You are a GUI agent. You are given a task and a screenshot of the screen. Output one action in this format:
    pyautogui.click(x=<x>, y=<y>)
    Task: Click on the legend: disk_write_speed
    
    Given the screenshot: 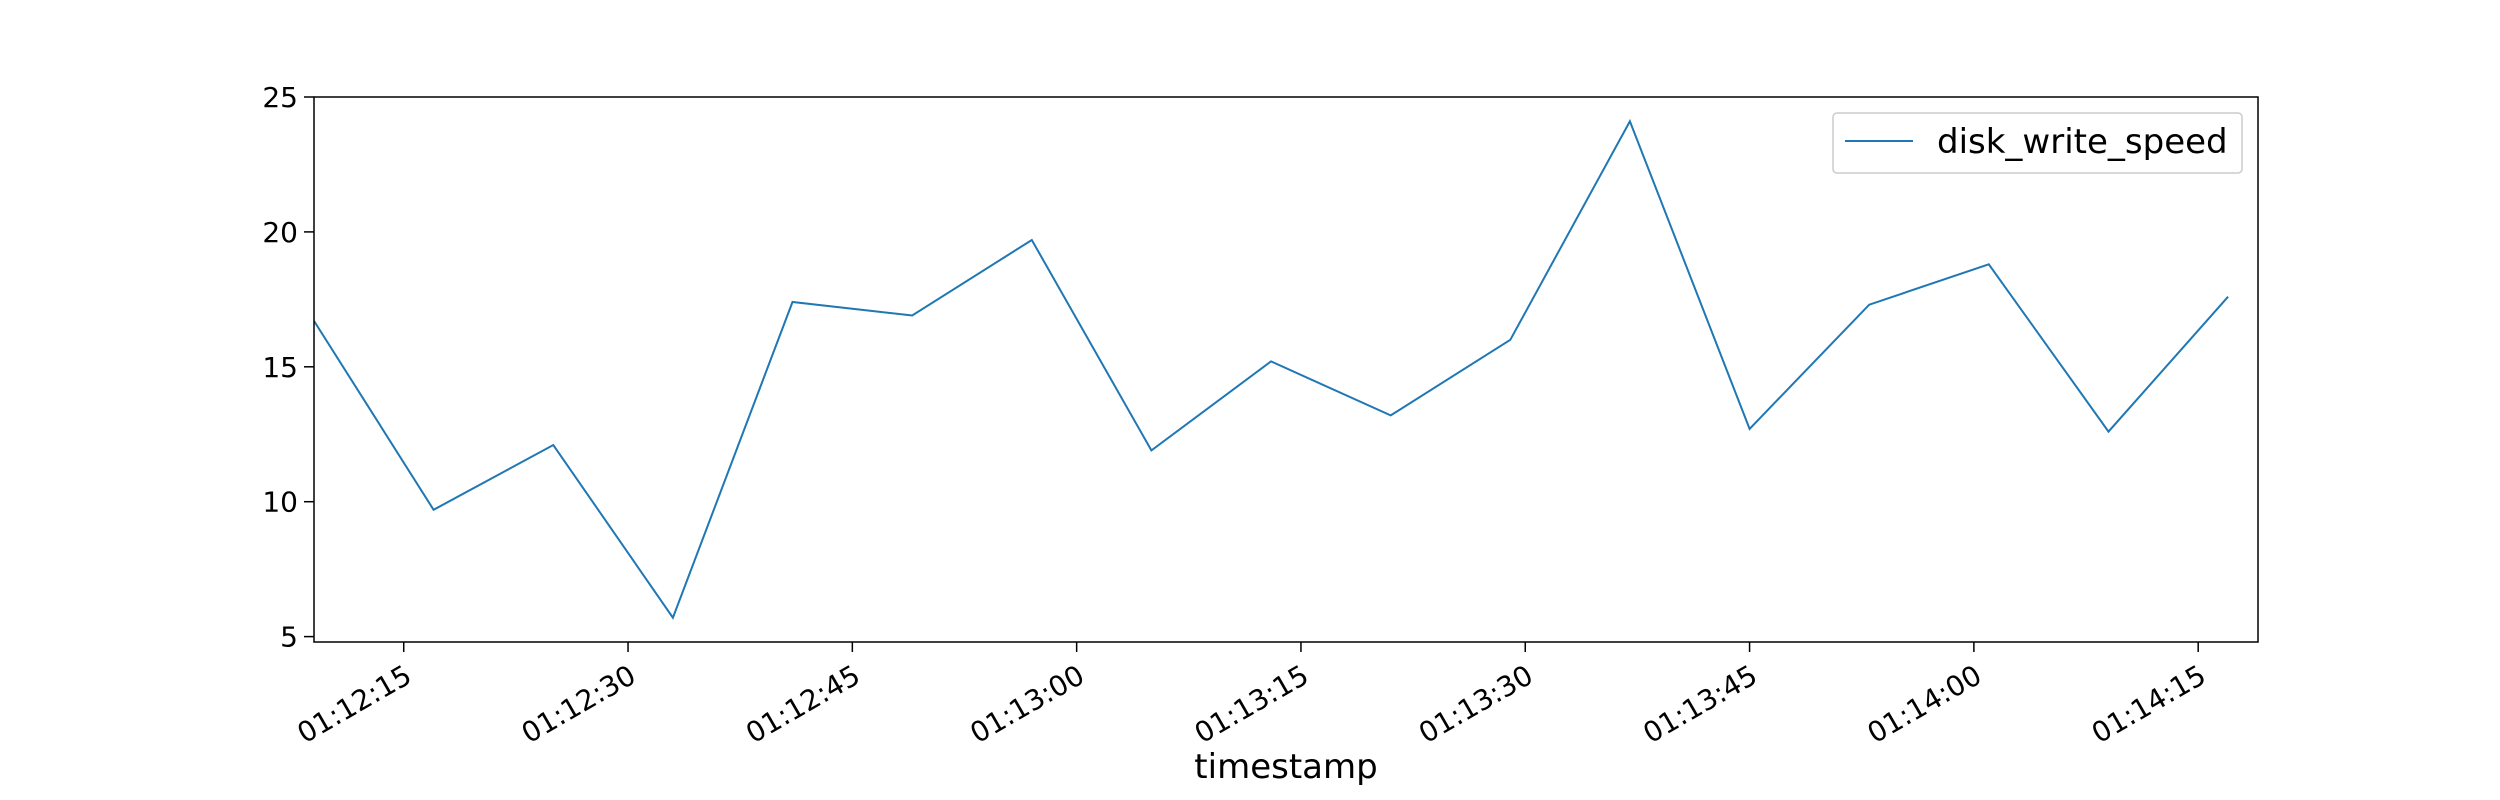 What is the action you would take?
    pyautogui.click(x=2037, y=143)
    